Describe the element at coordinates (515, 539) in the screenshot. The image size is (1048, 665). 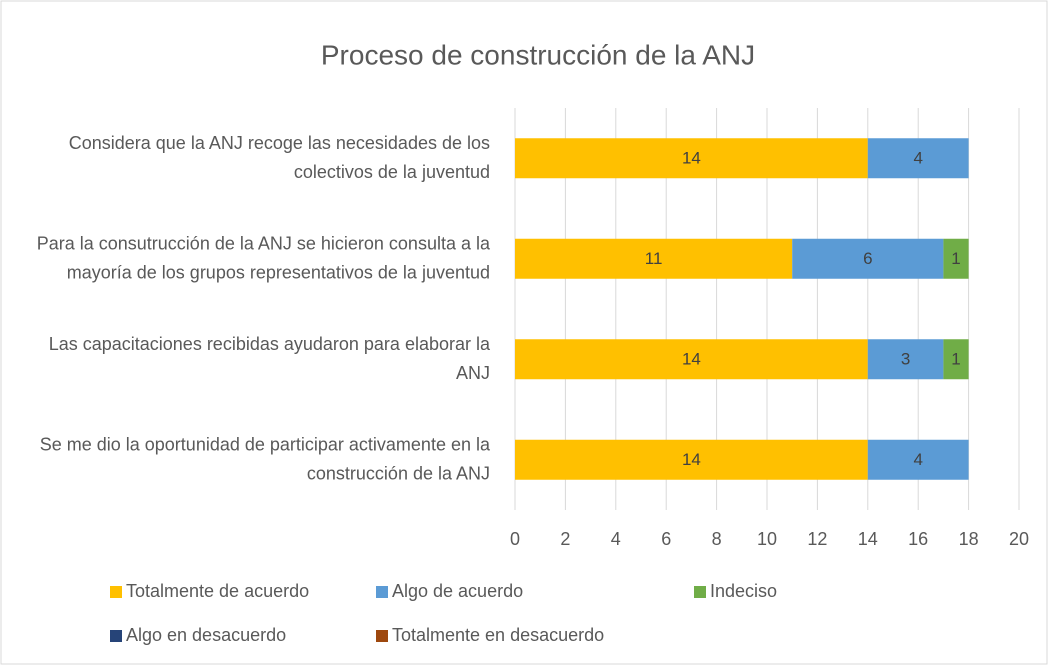
I see `x-tick-label: 0` at that location.